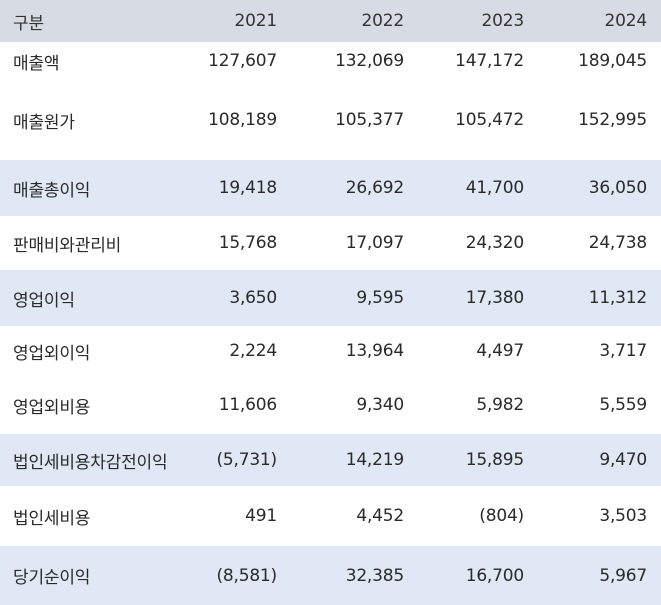 The image size is (661, 605). I want to click on row-label: 당기순이익, so click(52, 578).